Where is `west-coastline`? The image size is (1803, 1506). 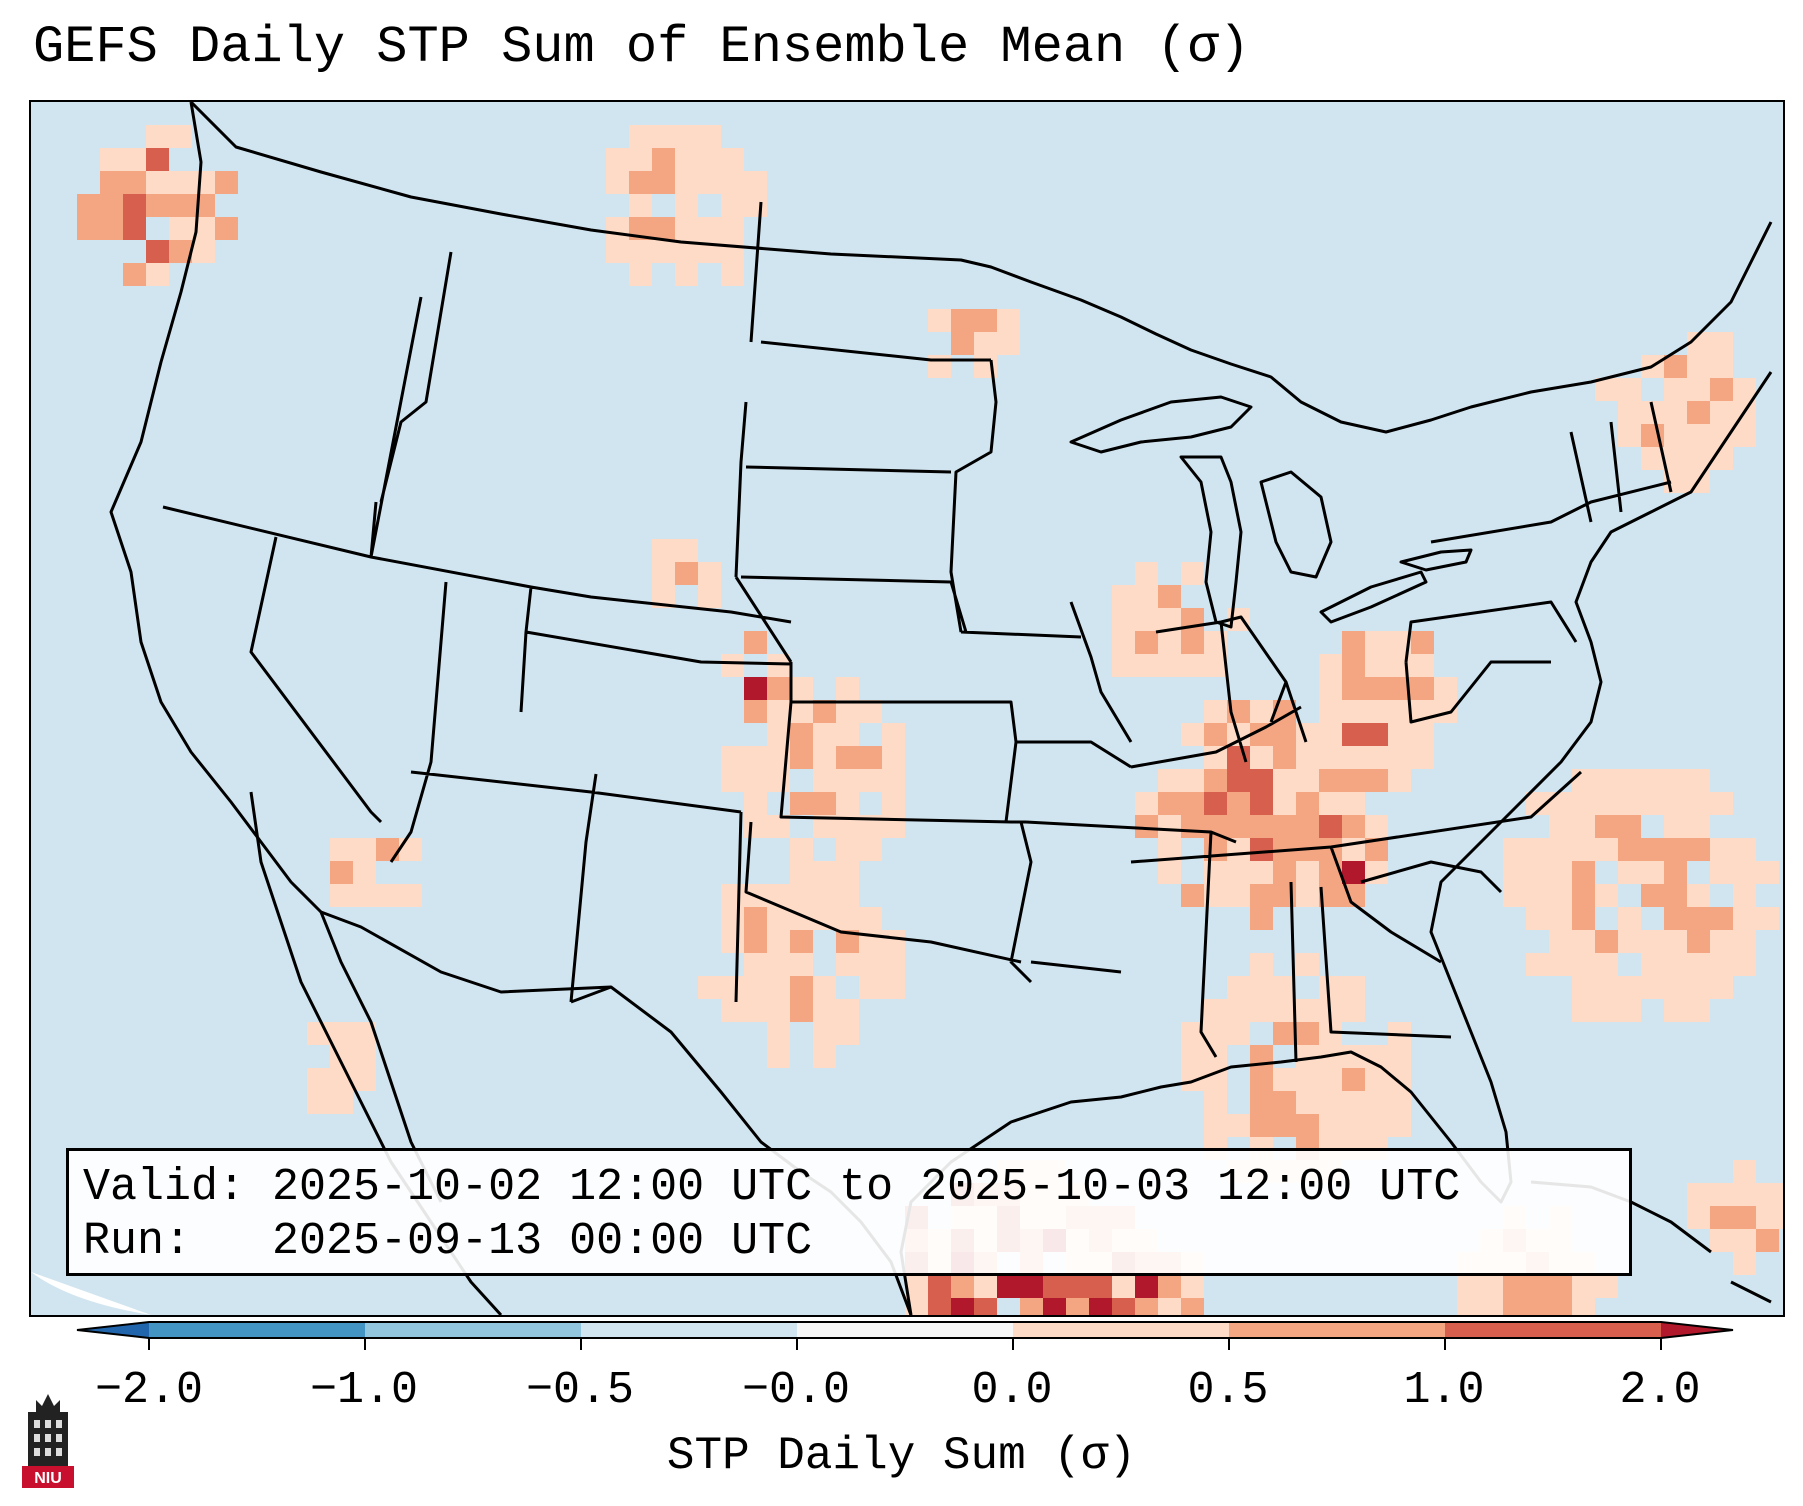
west-coastline is located at coordinates (216, 508).